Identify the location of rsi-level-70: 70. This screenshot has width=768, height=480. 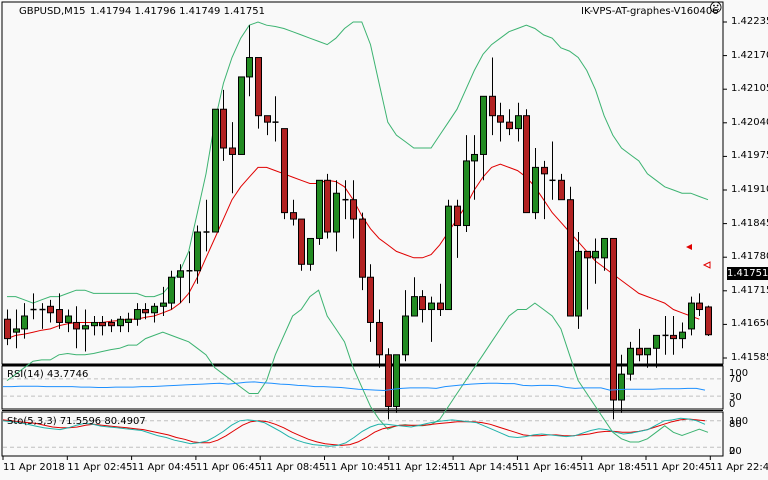
(735, 379).